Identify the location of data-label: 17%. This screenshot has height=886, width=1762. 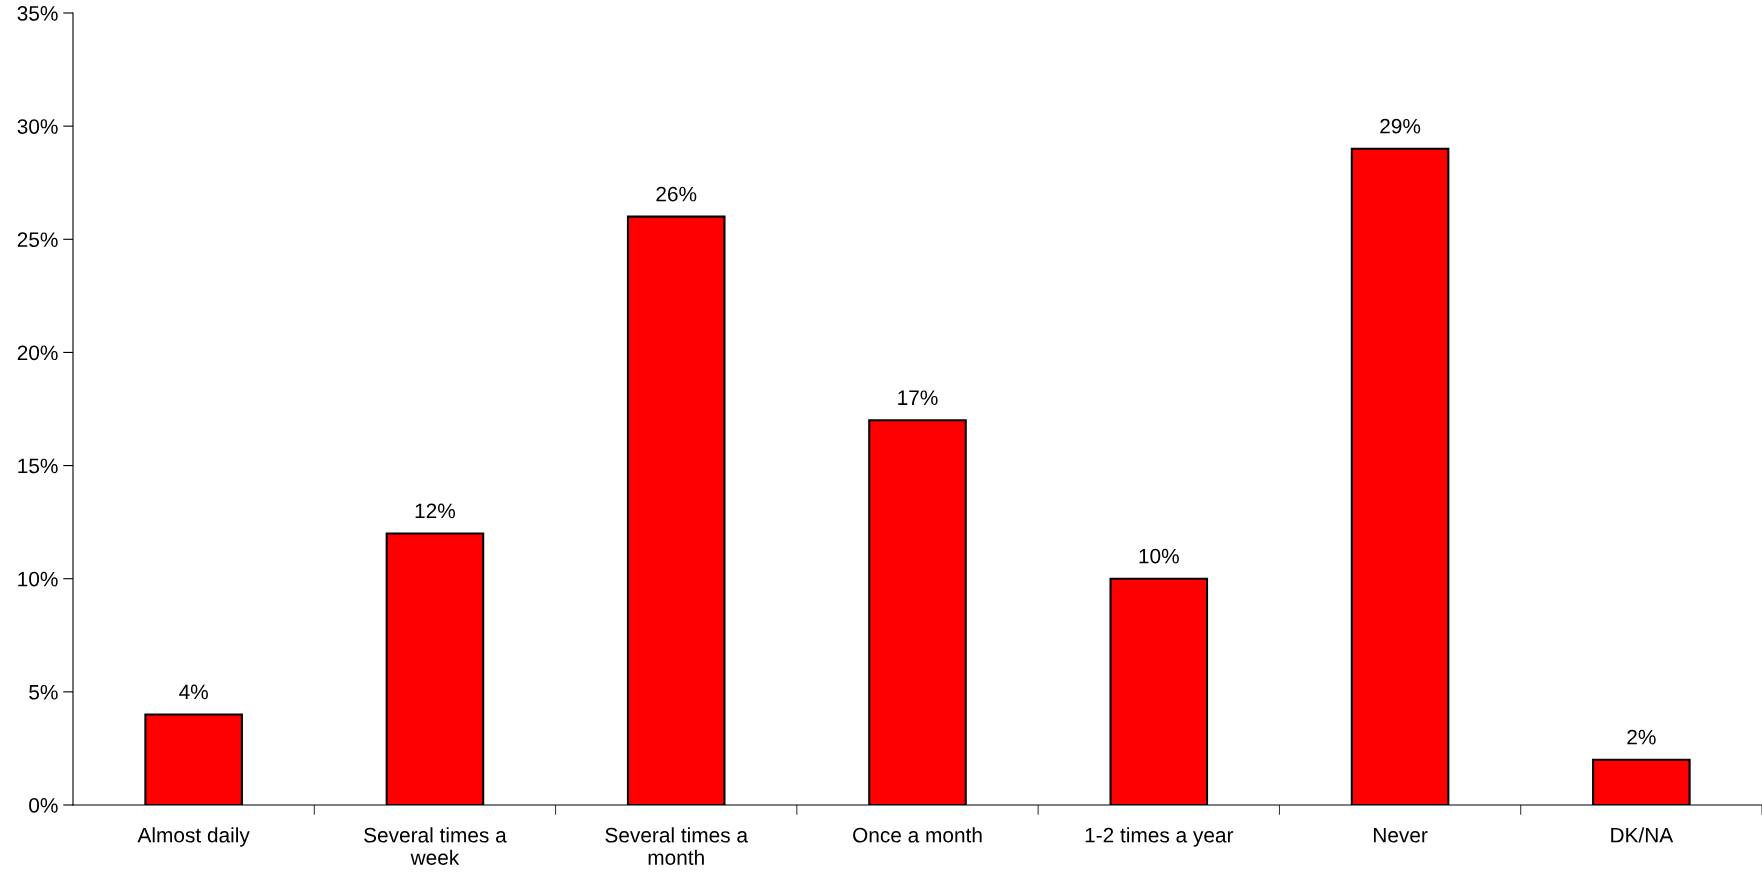
(918, 397).